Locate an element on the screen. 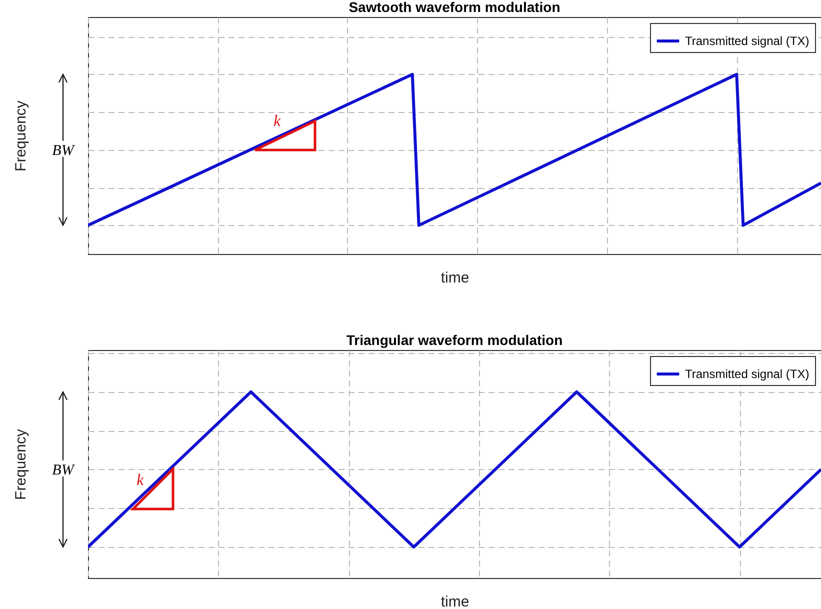  chart-title: Triangular waveform modulation is located at coordinates (454, 340).